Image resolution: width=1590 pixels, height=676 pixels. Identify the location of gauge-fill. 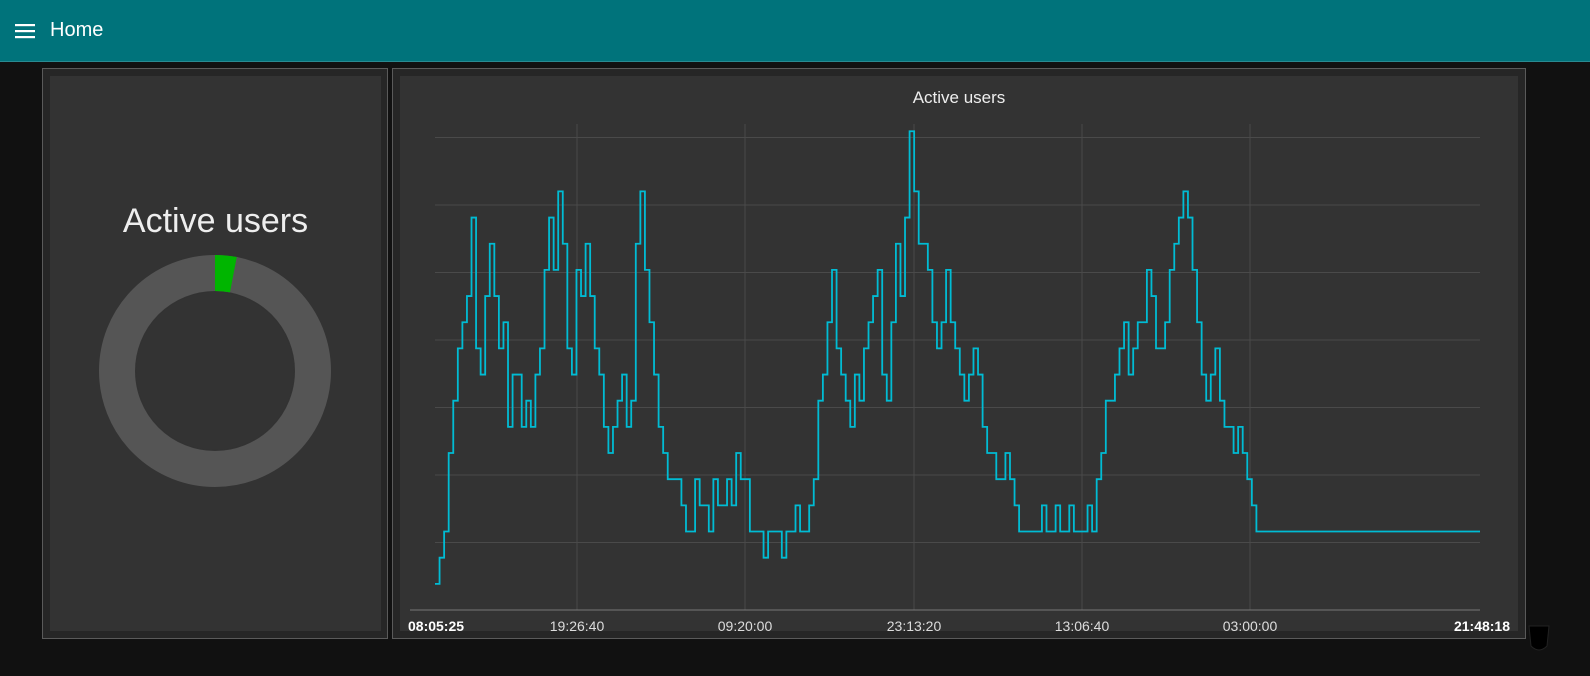
(225, 274).